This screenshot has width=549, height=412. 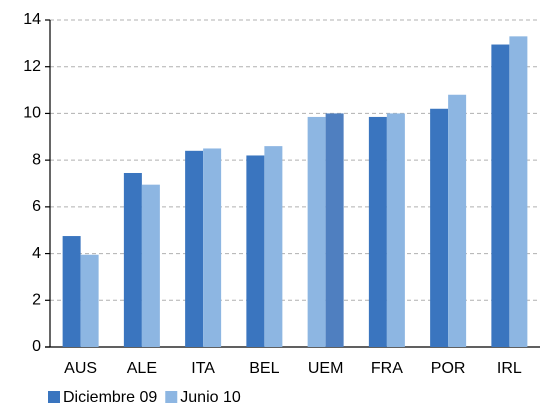 What do you see at coordinates (509, 368) in the screenshot?
I see `x-tick-label: IRL` at bounding box center [509, 368].